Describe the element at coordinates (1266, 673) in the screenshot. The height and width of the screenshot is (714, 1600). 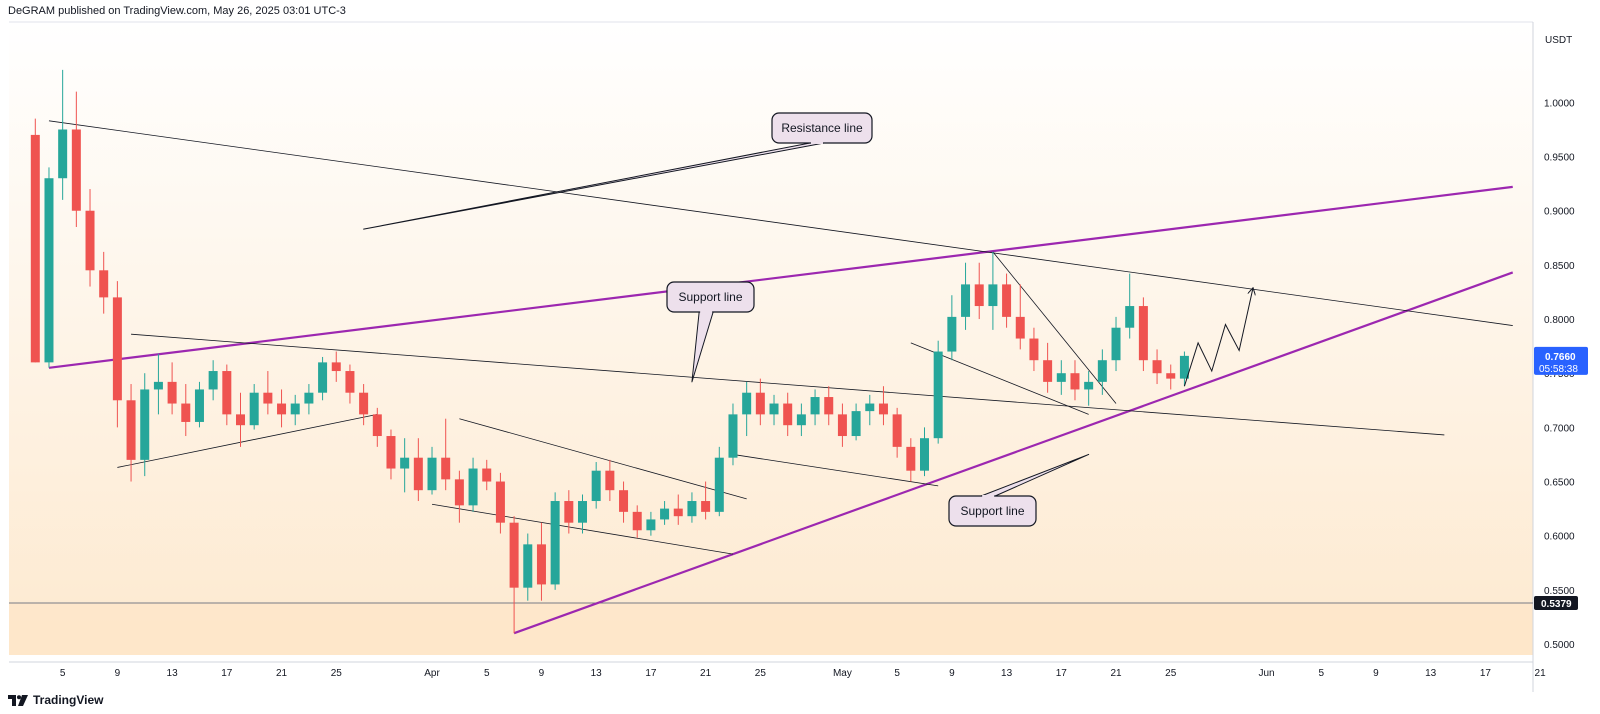
I see `time-tick-label: Jun` at that location.